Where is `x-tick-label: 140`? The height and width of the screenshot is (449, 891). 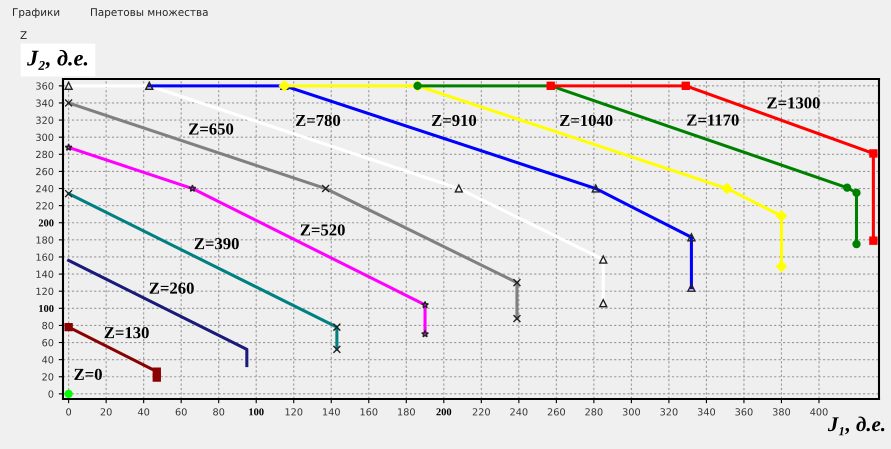
x-tick-label: 140 is located at coordinates (331, 412).